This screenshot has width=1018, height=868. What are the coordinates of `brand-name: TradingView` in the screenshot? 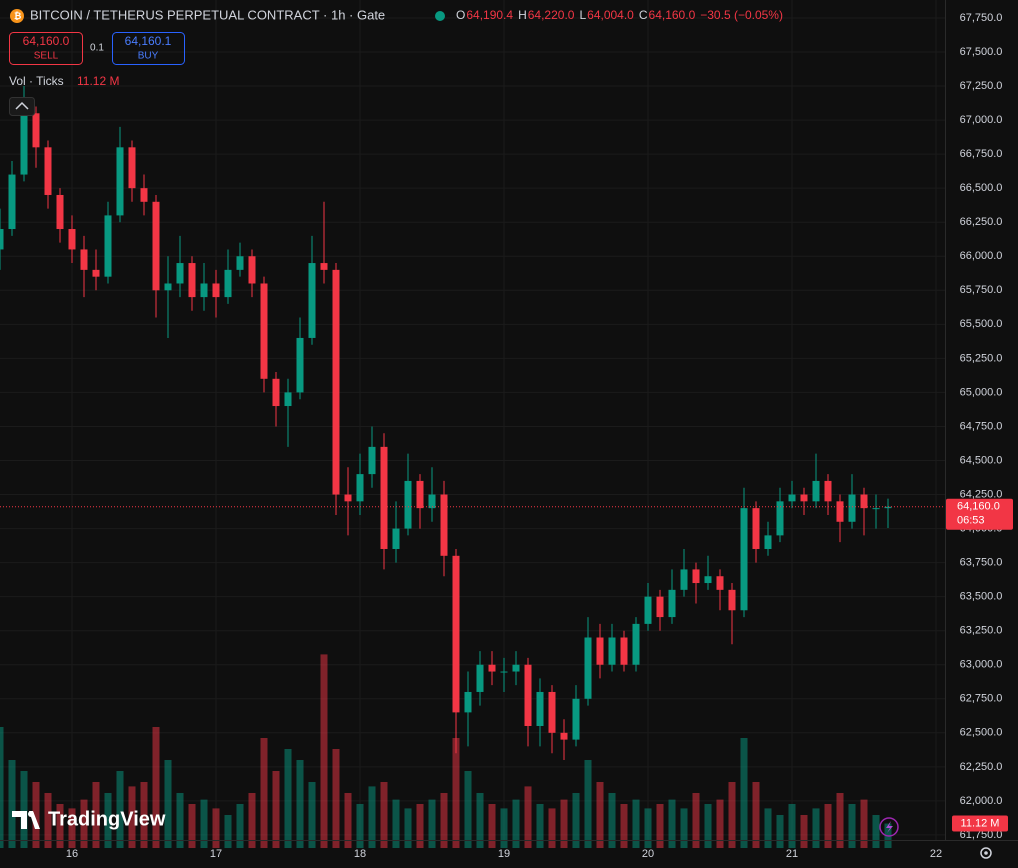 It's located at (107, 819).